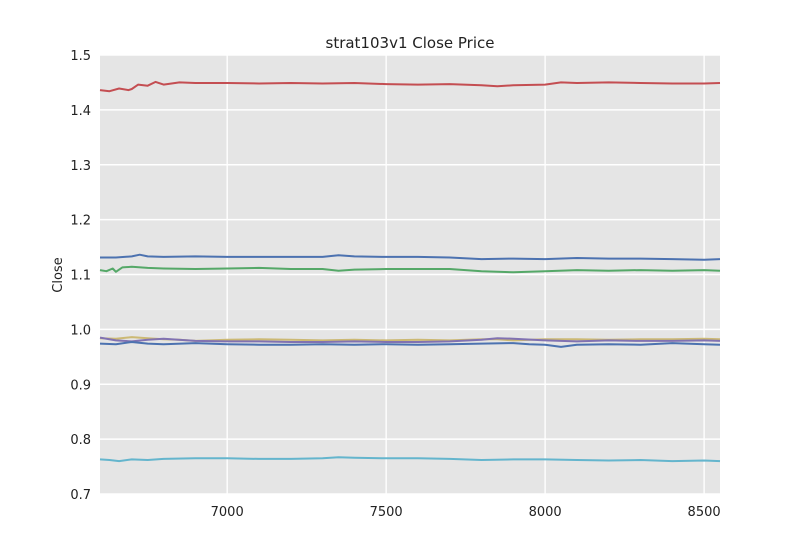 Image resolution: width=800 pixels, height=550 pixels. I want to click on y-tick-label: 1.3, so click(80, 166).